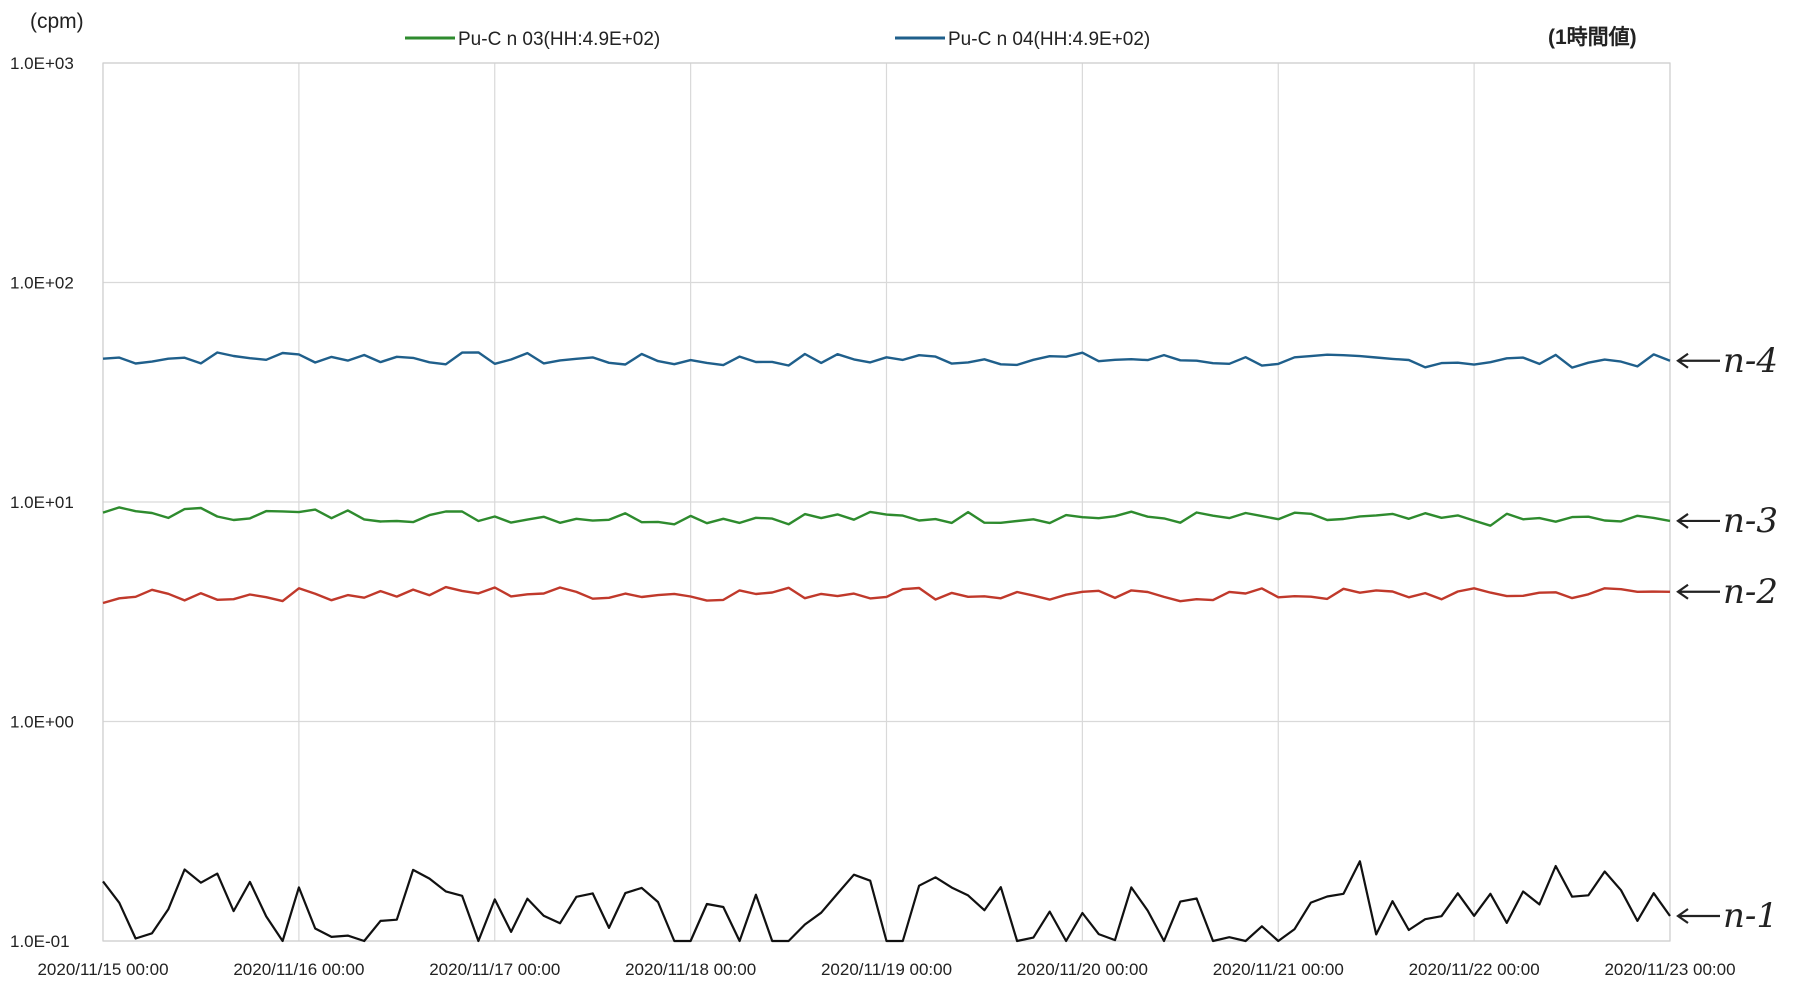 This screenshot has height=982, width=1808. Describe the element at coordinates (102, 969) in the screenshot. I see `x-tick-label: 2020/11/15 00:00` at that location.